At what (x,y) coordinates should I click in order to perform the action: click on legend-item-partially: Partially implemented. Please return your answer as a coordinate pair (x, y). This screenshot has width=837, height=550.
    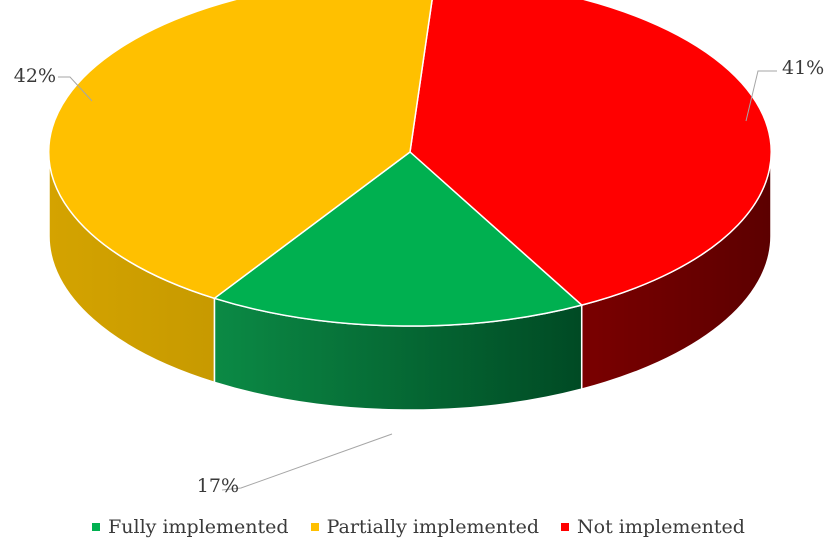
    Looking at the image, I should click on (425, 527).